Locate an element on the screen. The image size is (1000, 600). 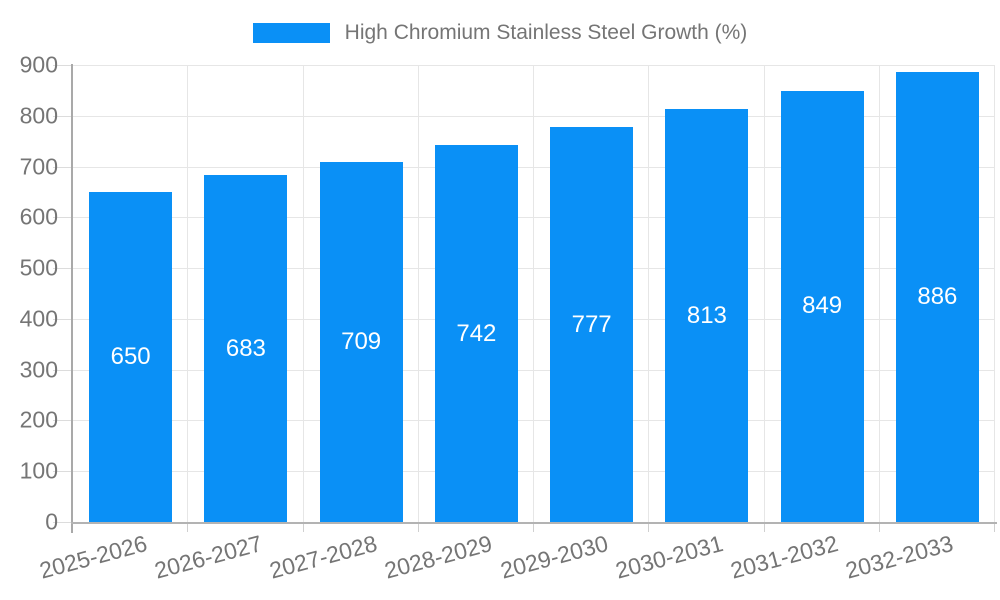
bar-value-label: 777 is located at coordinates (591, 324).